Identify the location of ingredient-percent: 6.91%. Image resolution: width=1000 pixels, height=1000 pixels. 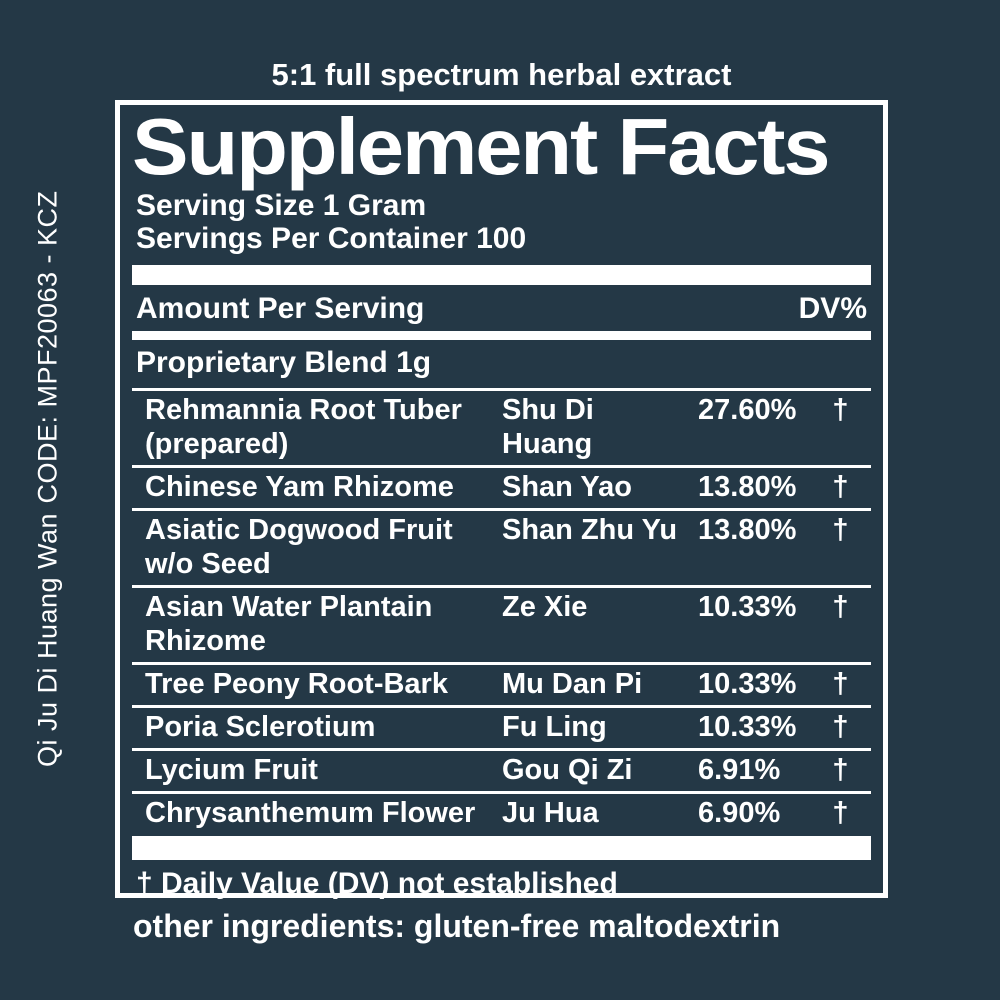
(739, 770).